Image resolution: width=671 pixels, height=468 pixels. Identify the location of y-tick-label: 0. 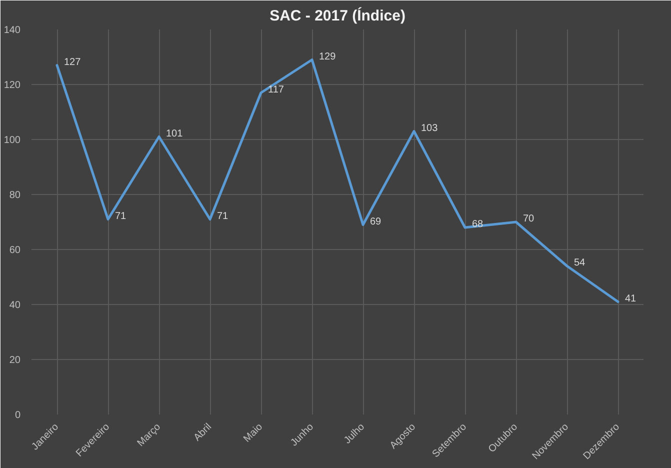
(17, 415).